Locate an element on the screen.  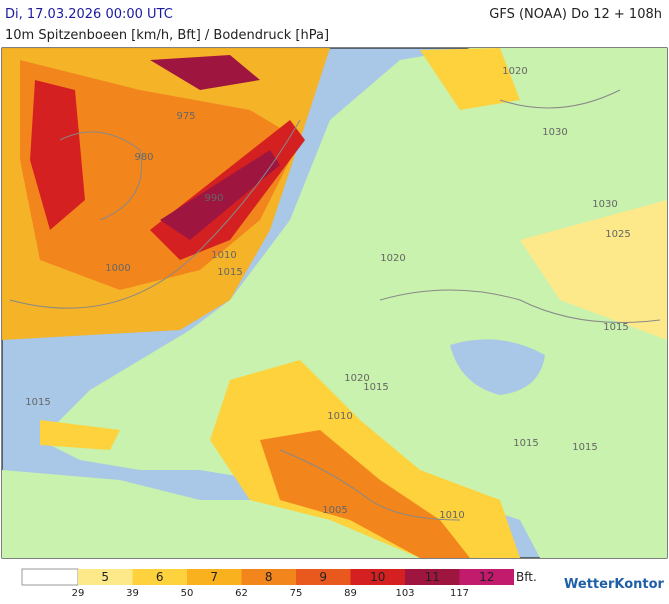
isobar-label: 1025 is located at coordinates (617, 234).